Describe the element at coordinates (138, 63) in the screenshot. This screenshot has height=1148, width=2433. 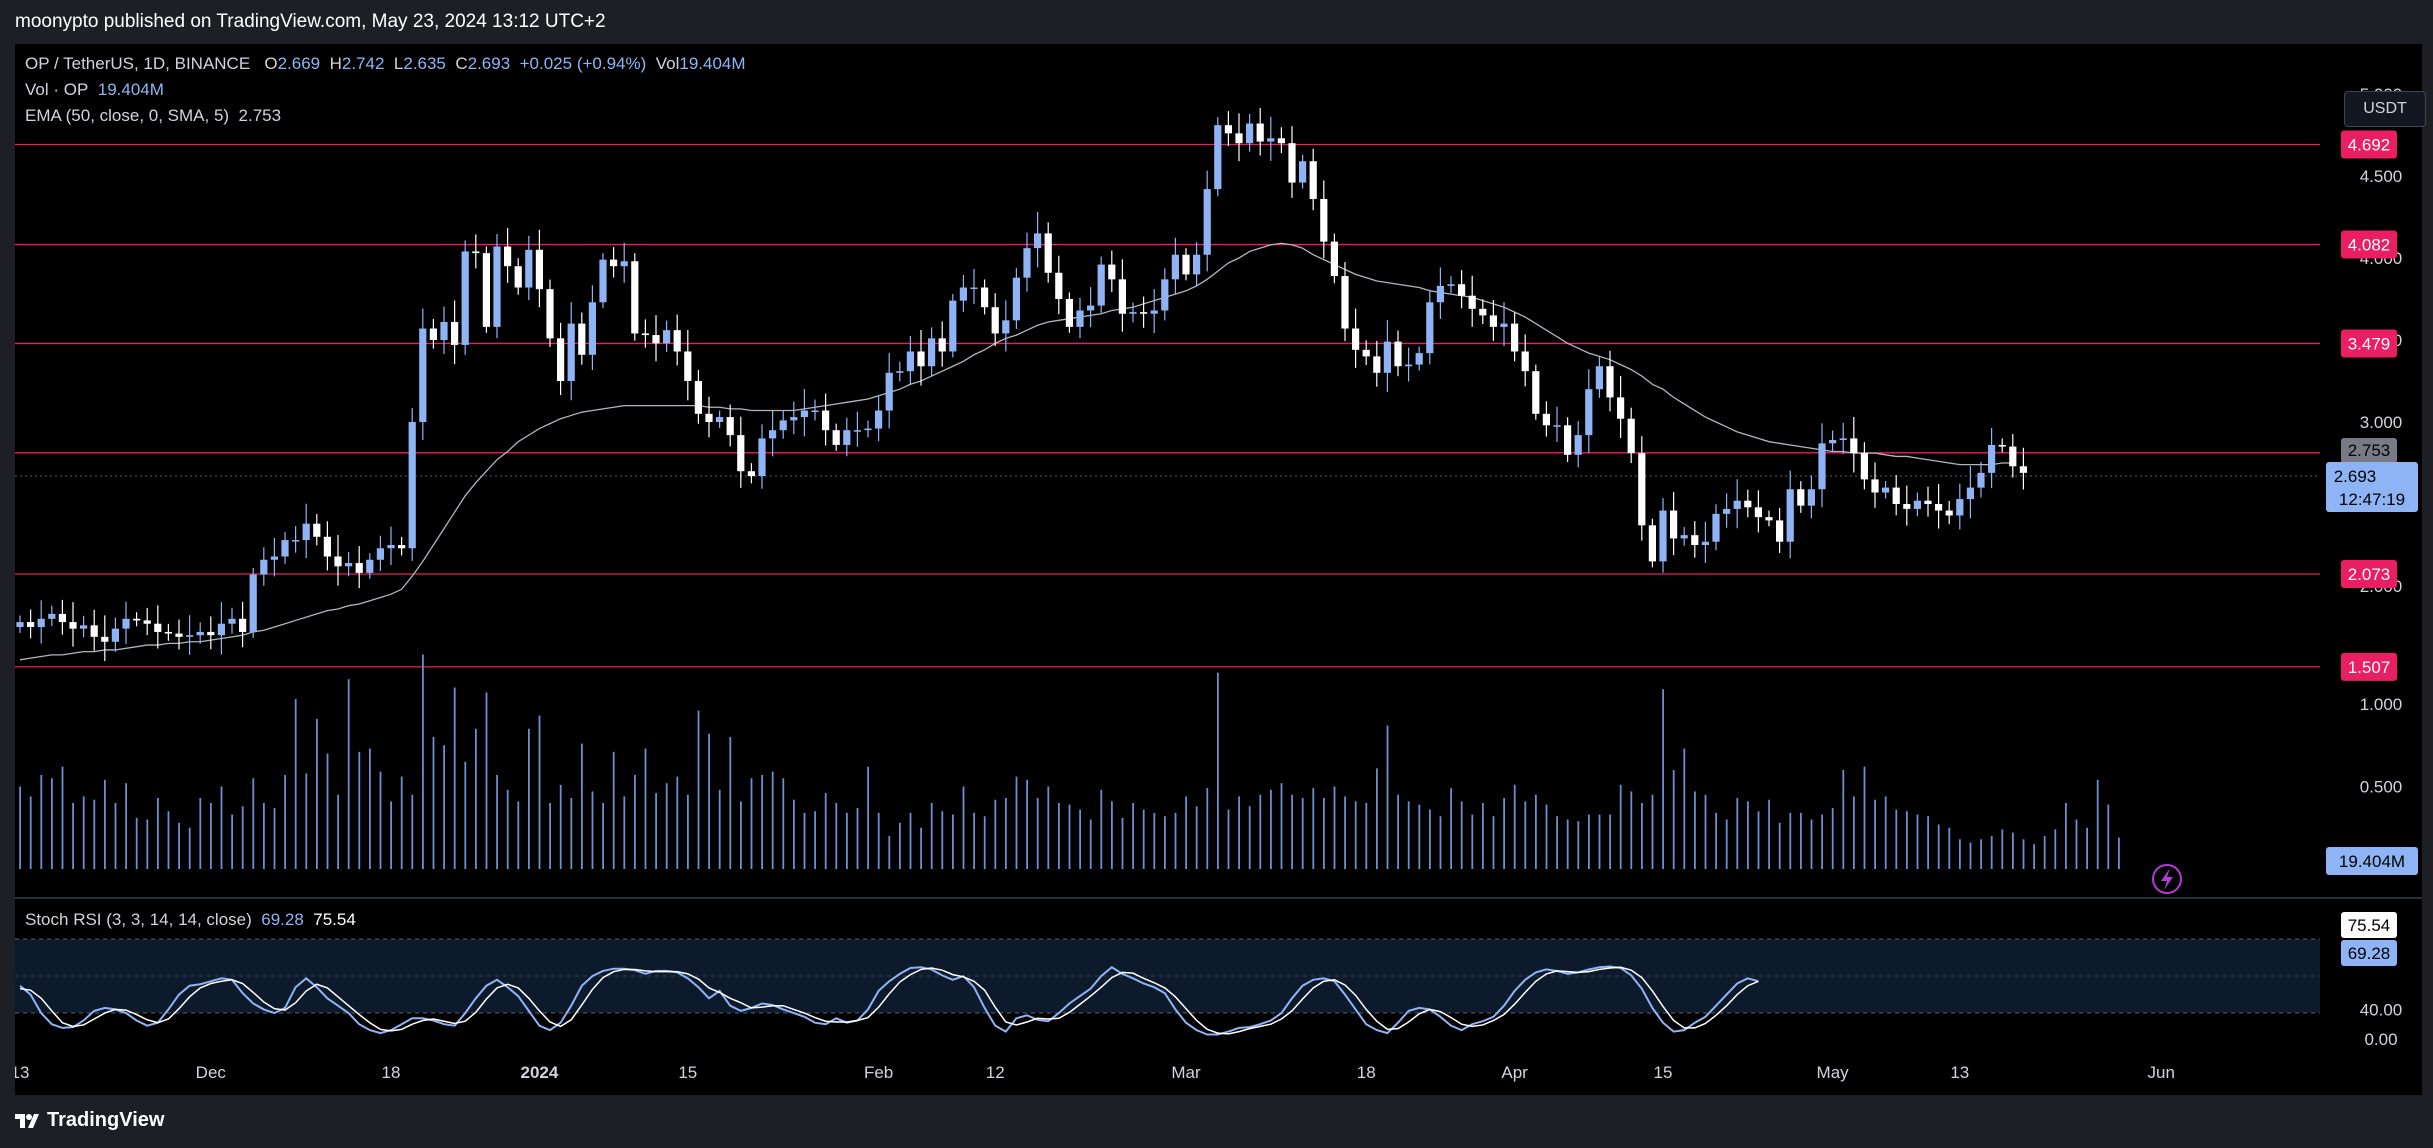
I see `symbol-name: OP / TetherUS, 1D, BINANCE` at that location.